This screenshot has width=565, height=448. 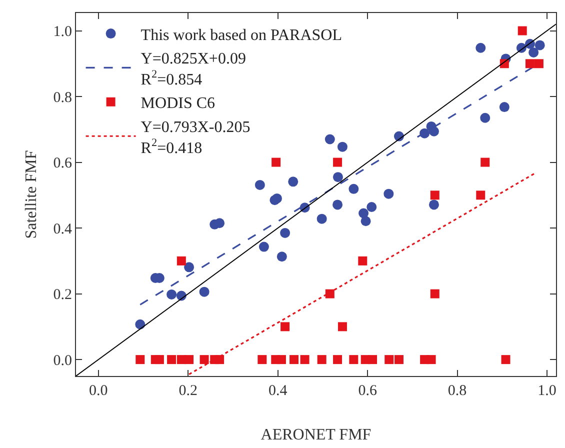 What do you see at coordinates (368, 391) in the screenshot?
I see `x-tick-label: 0.6` at bounding box center [368, 391].